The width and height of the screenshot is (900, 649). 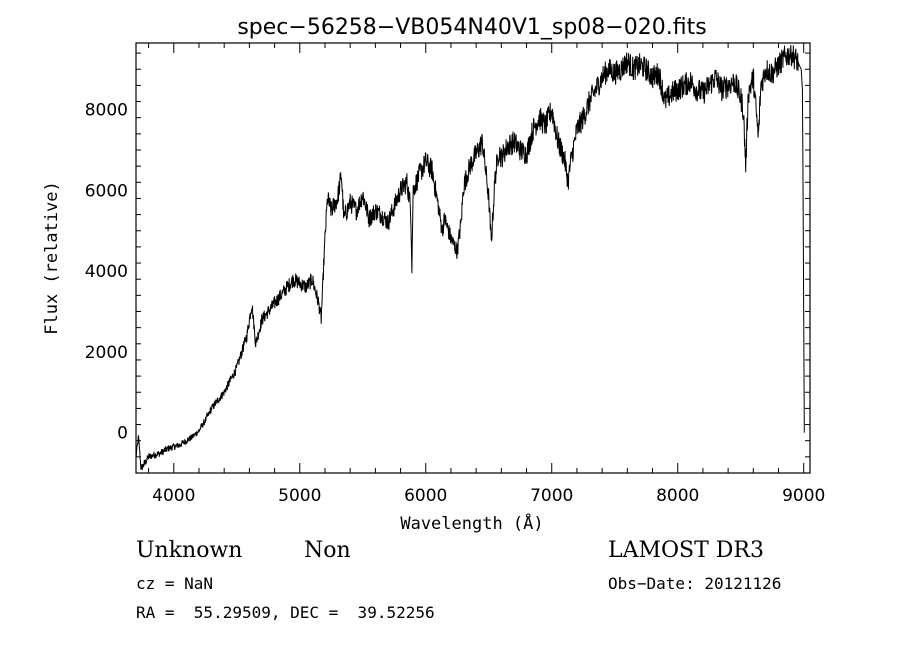 What do you see at coordinates (52, 258) in the screenshot?
I see `y-axis-label: Flux (relative)` at bounding box center [52, 258].